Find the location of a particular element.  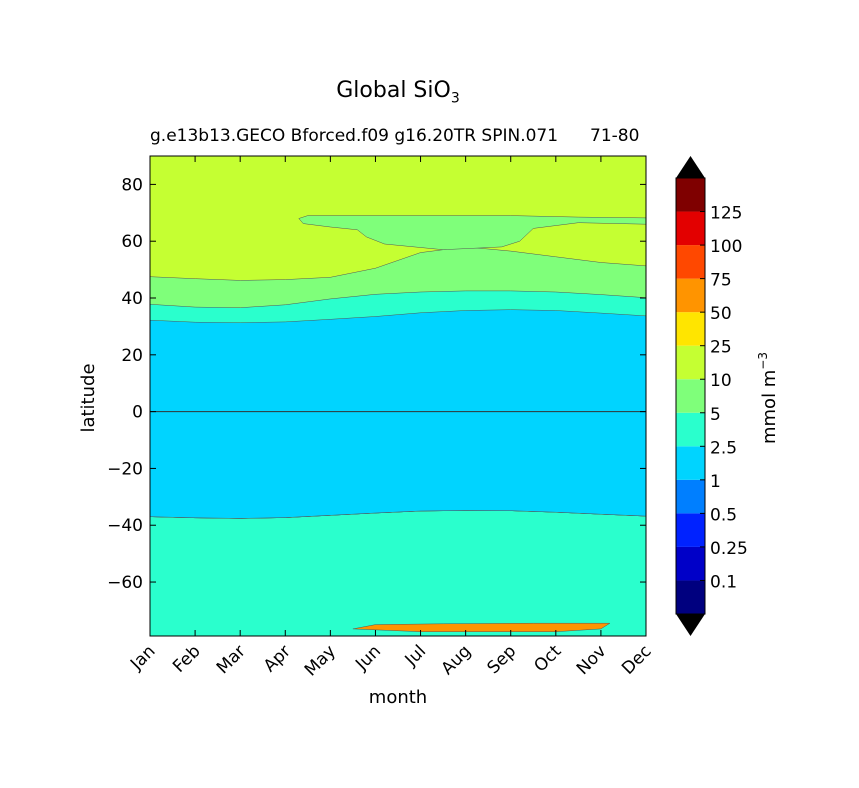

y-tick-label: −60 is located at coordinates (125, 583).